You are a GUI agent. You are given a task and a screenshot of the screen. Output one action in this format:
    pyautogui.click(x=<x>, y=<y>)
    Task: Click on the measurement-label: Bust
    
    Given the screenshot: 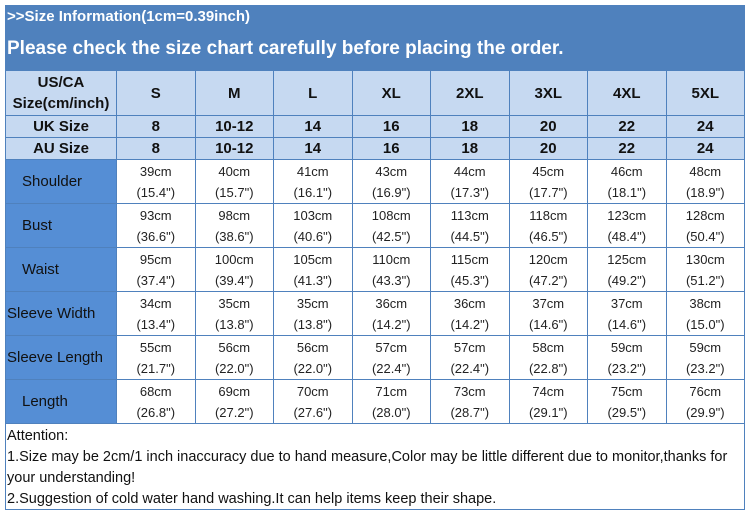 What is the action you would take?
    pyautogui.click(x=61, y=225)
    